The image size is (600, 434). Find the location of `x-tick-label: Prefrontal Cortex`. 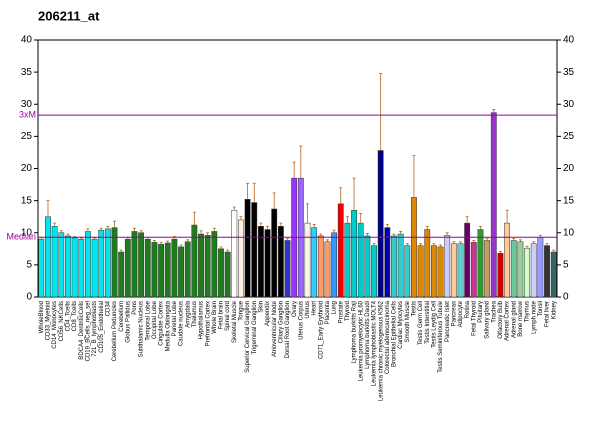

x-tick-label: Prefrontal Cortex is located at coordinates (208, 323).